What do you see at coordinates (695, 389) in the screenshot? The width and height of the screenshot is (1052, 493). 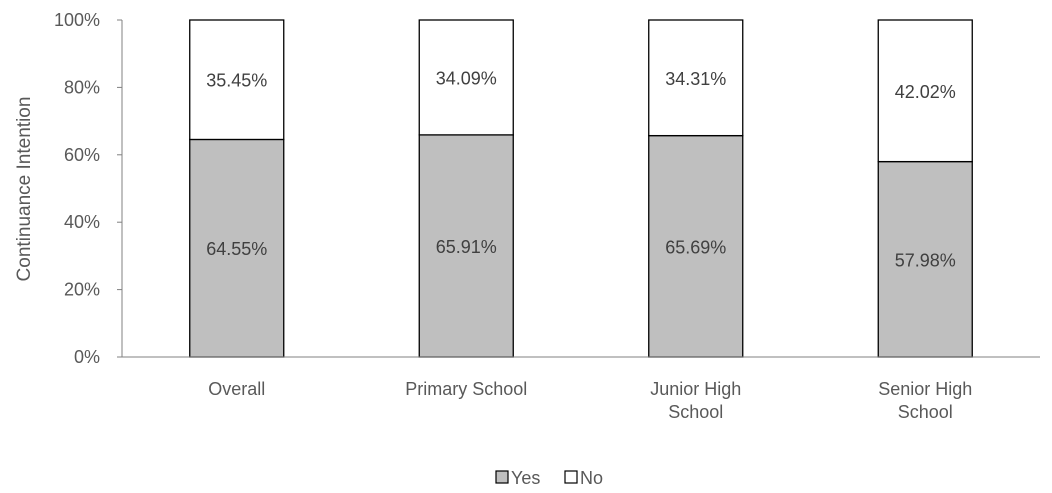 I see `x-tick-label: Junior High` at bounding box center [695, 389].